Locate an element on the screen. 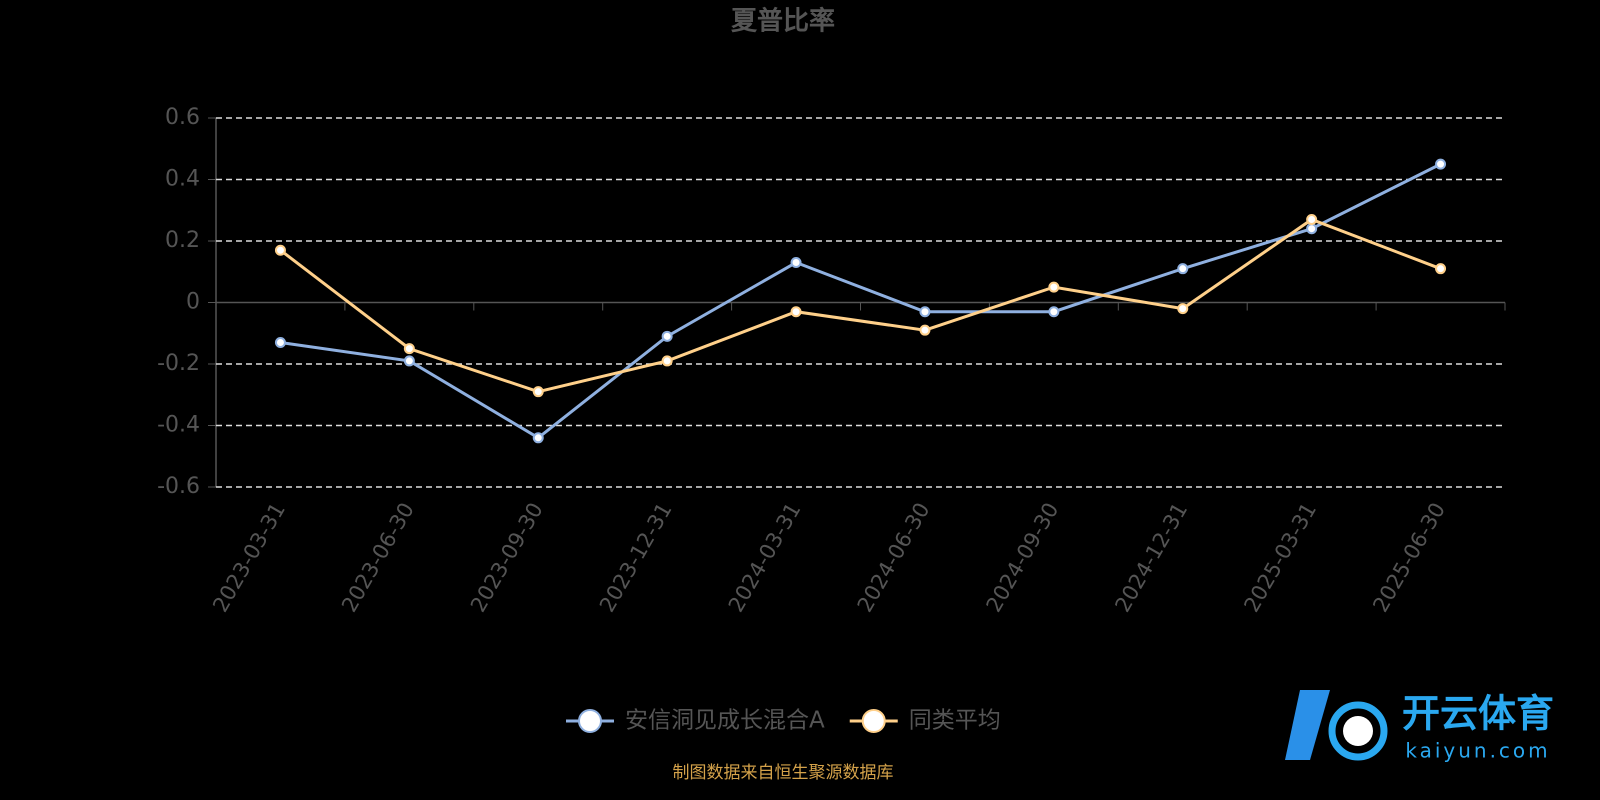  logo-ring is located at coordinates (1358, 731).